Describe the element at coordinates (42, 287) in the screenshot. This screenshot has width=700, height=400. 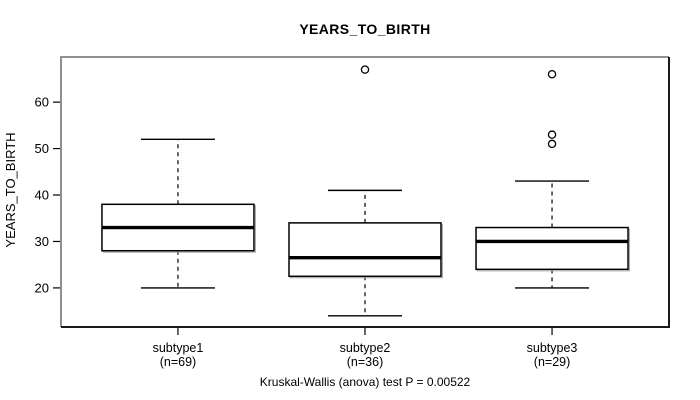
I see `y-tick-label: 20` at that location.